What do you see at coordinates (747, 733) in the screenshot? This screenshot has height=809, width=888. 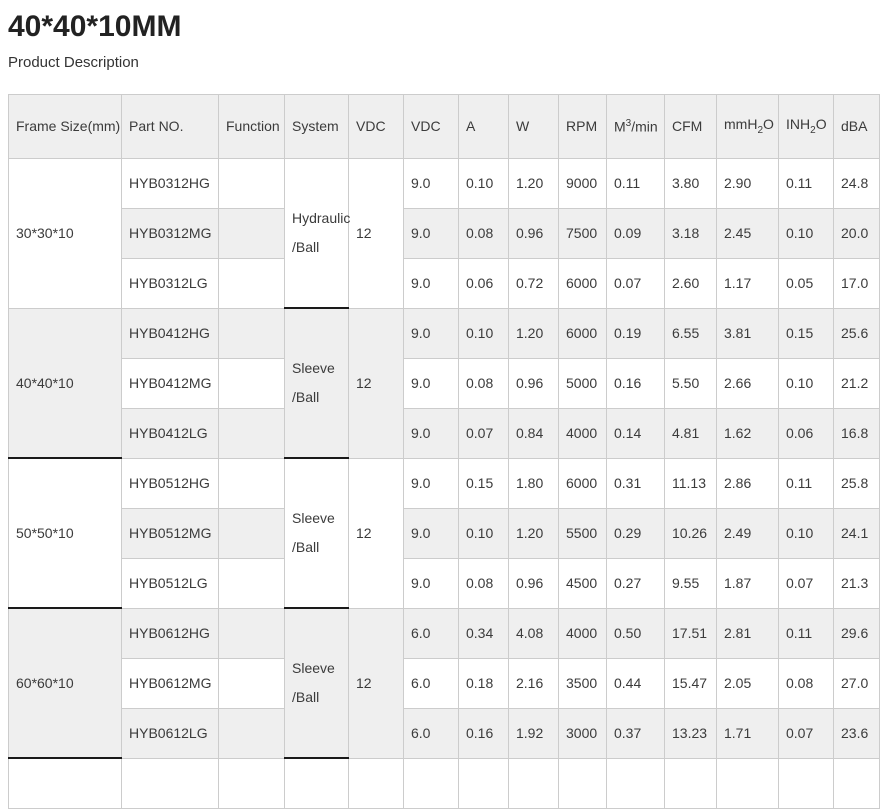 I see `cell-mmh2o: 1.71` at bounding box center [747, 733].